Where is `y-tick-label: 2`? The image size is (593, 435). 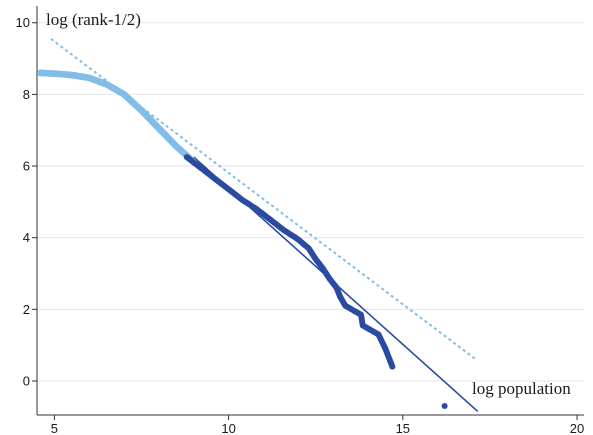 y-tick-label: 2 is located at coordinates (26, 309).